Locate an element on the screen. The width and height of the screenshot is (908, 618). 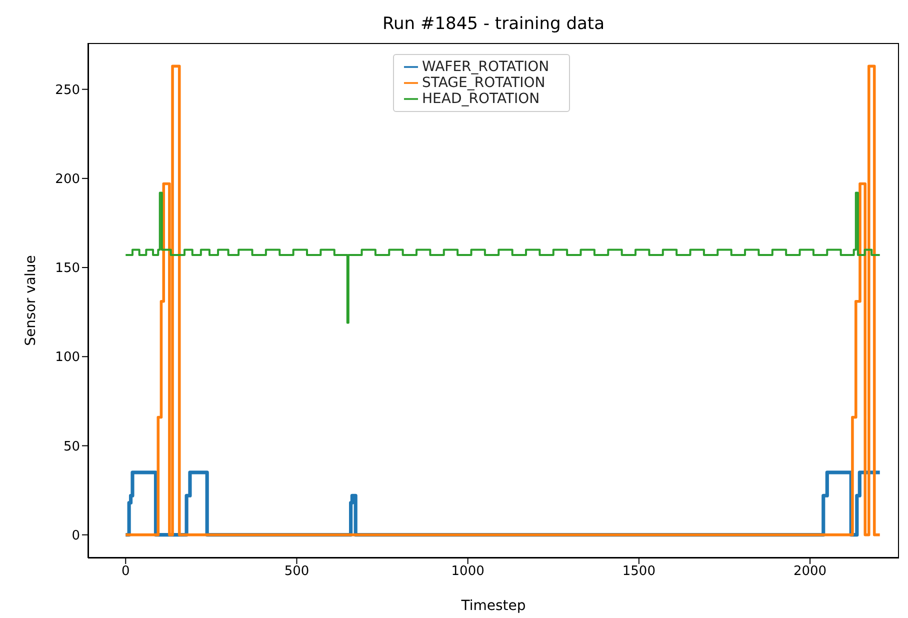
legend-label: WAFER_ROTATION is located at coordinates (486, 67).